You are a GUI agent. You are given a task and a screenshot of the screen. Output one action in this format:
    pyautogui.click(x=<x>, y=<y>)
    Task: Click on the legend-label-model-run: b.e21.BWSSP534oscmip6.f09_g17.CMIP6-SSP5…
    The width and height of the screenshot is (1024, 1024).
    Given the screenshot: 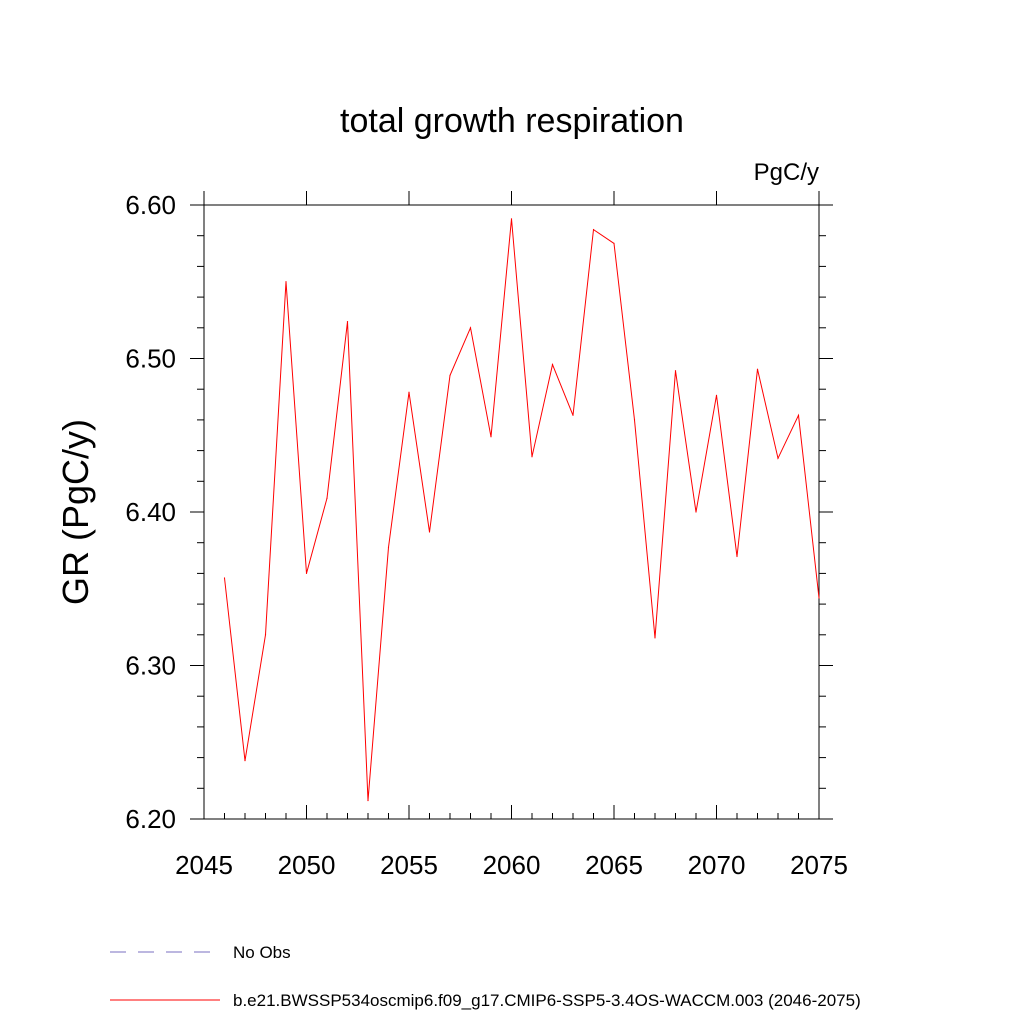 What is the action you would take?
    pyautogui.click(x=547, y=1000)
    